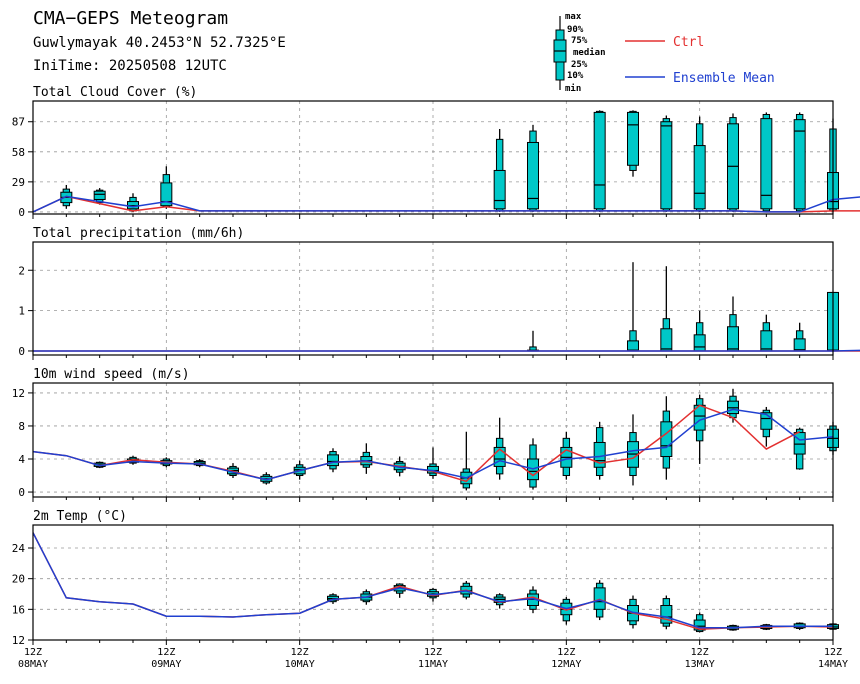  I want to click on xtick-label-time-5: 12Z, so click(700, 652).